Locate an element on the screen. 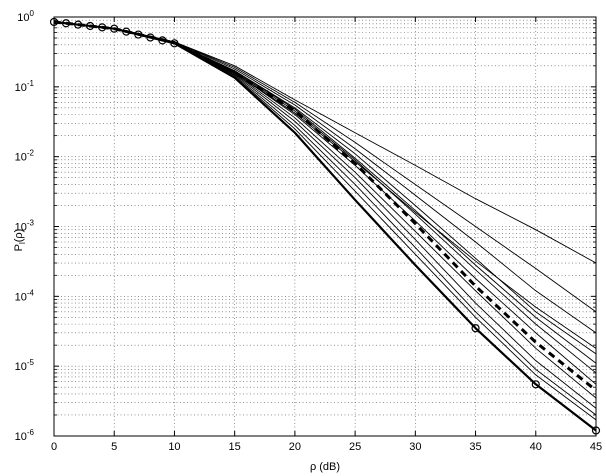 Image resolution: width=606 pixels, height=476 pixels. x-tick-label: 10 is located at coordinates (174, 447).